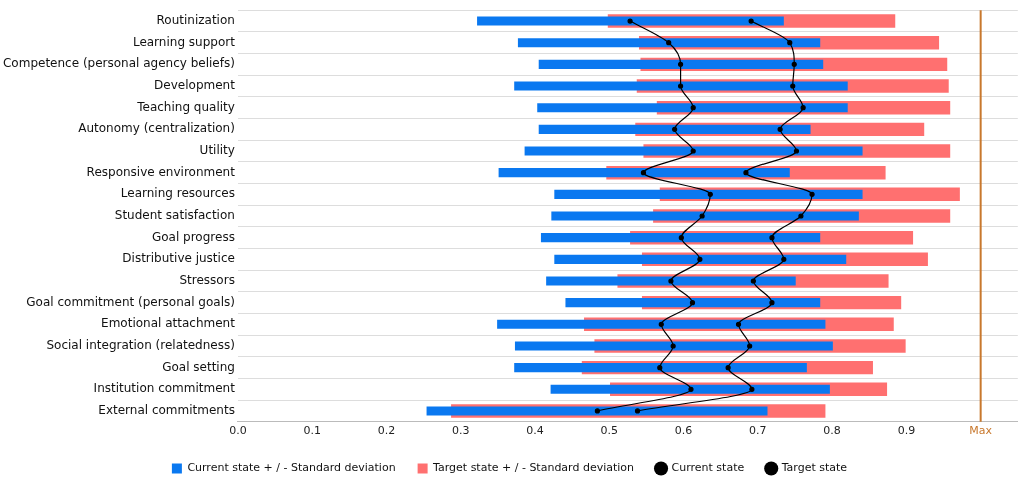  What do you see at coordinates (386, 431) in the screenshot?
I see `x-tick-label: 0.2` at bounding box center [386, 431].